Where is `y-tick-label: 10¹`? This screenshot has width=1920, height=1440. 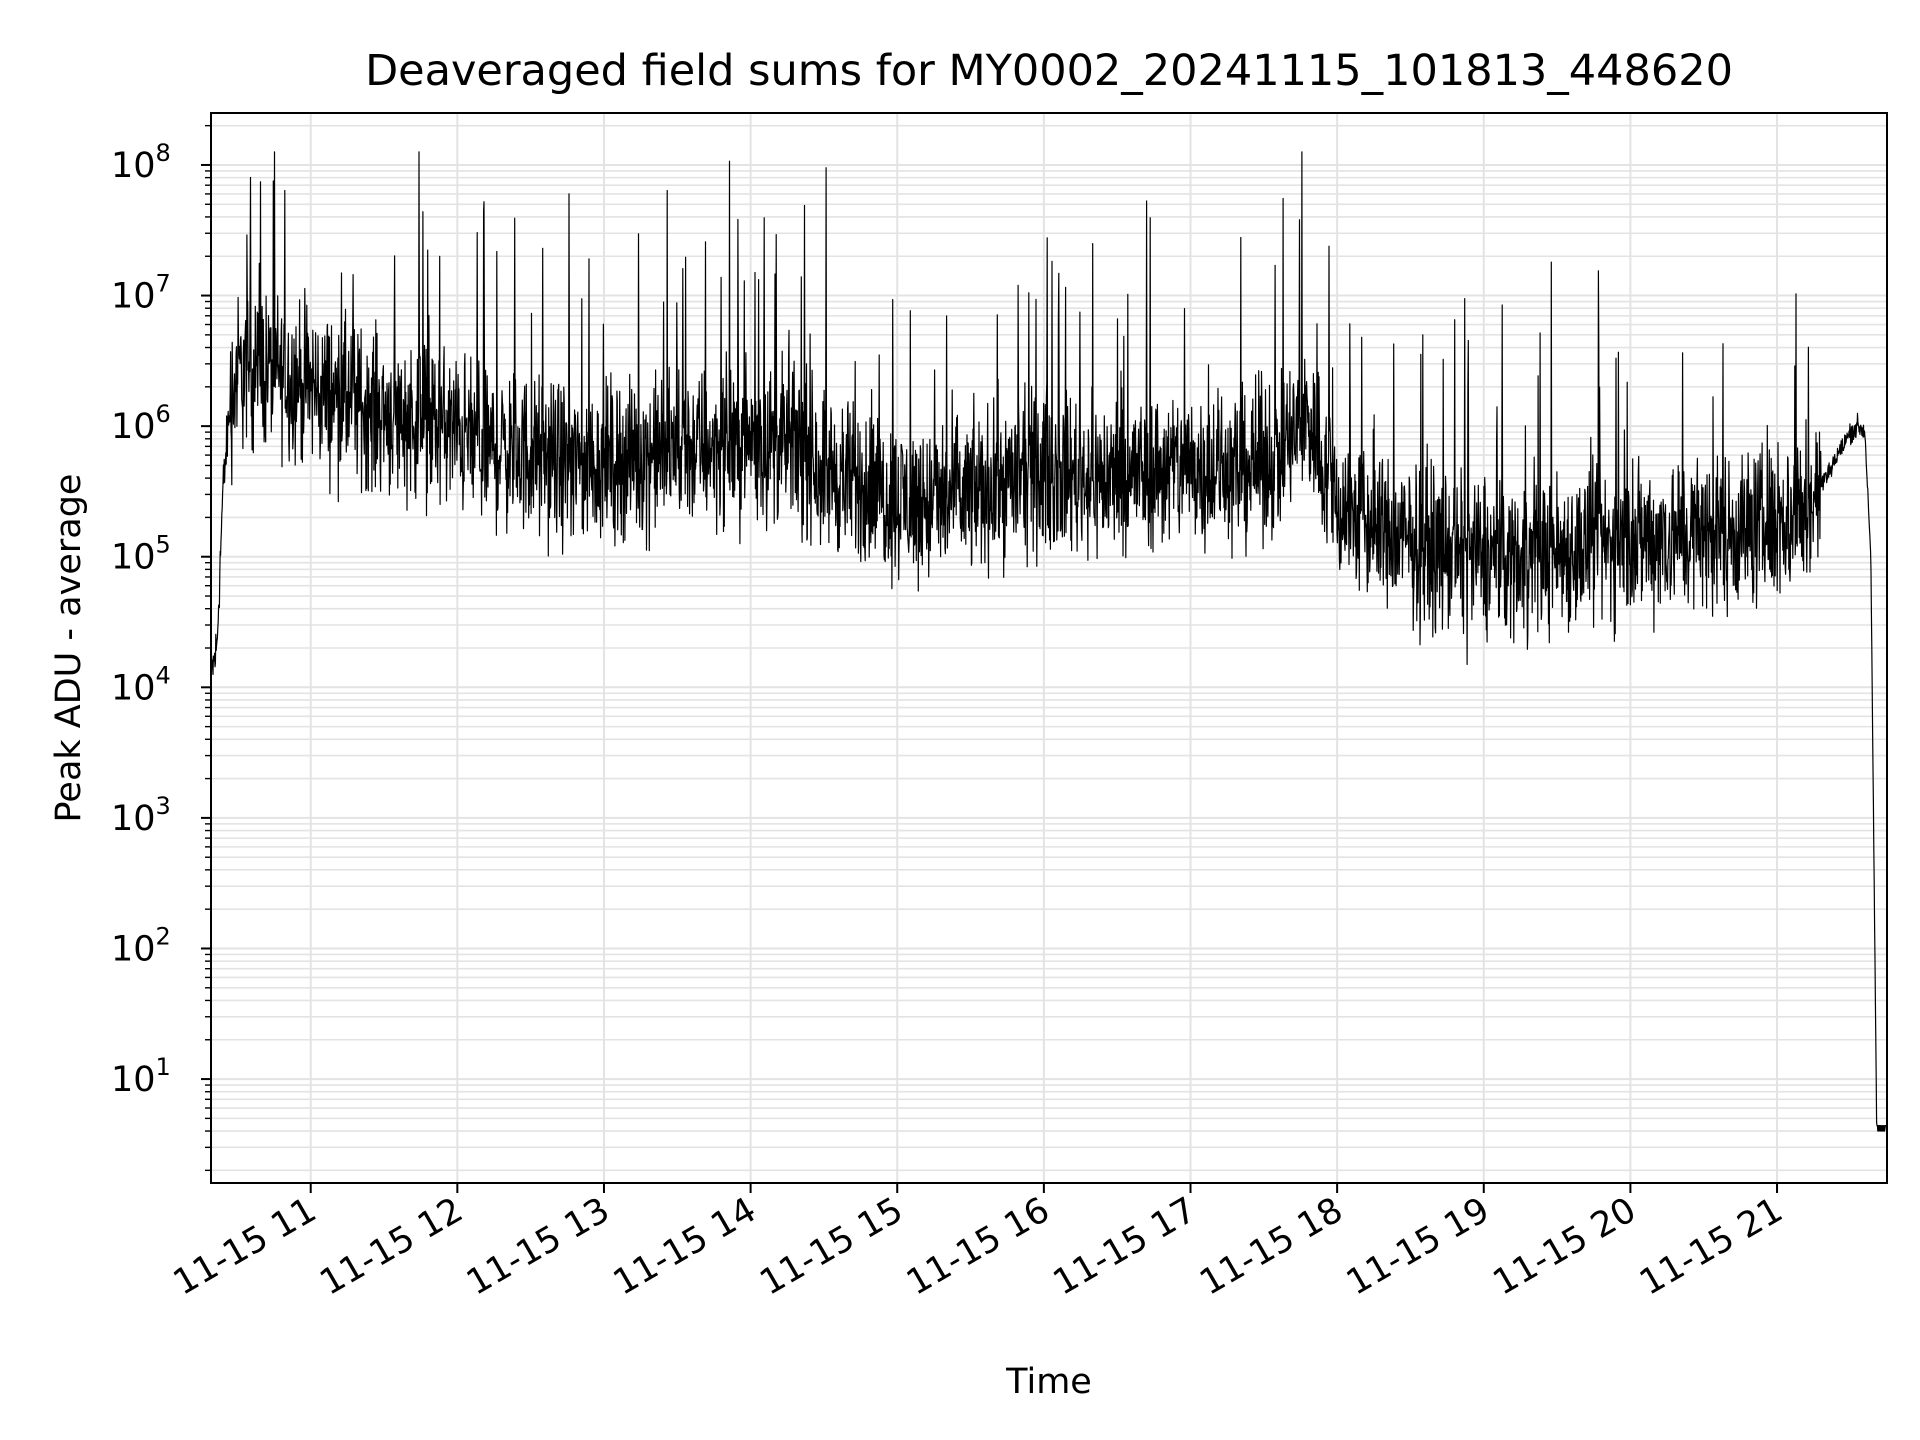 y-tick-label: 10¹ is located at coordinates (141, 1076).